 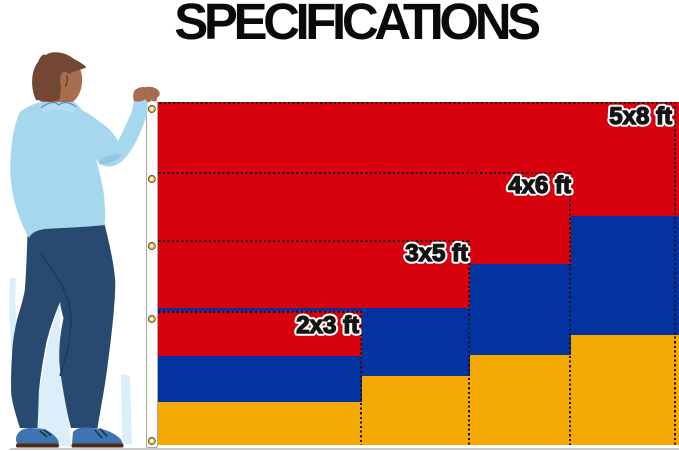 I want to click on svg-text: 5x8 ft, so click(x=640, y=116).